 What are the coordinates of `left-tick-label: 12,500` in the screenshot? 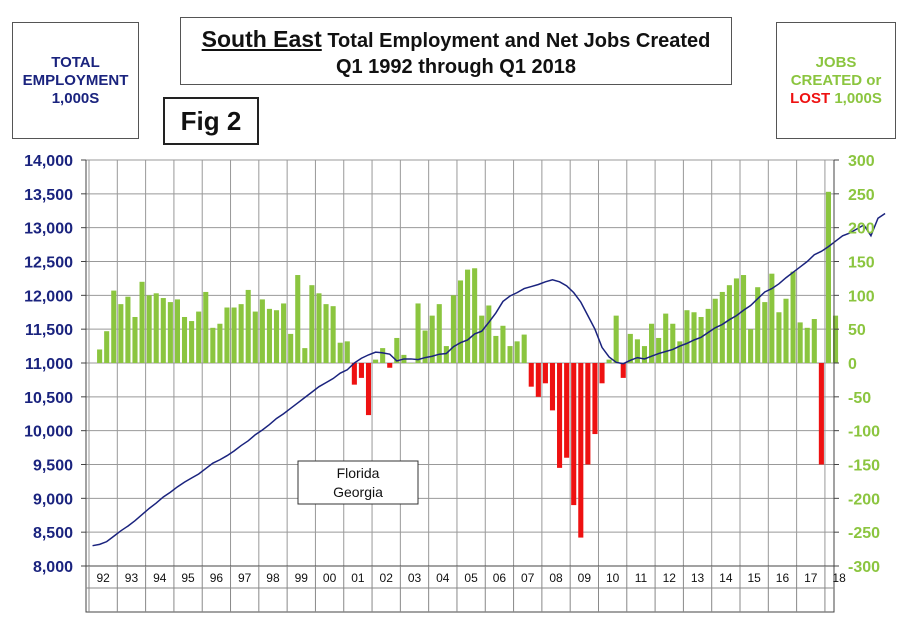 It's located at (48, 263).